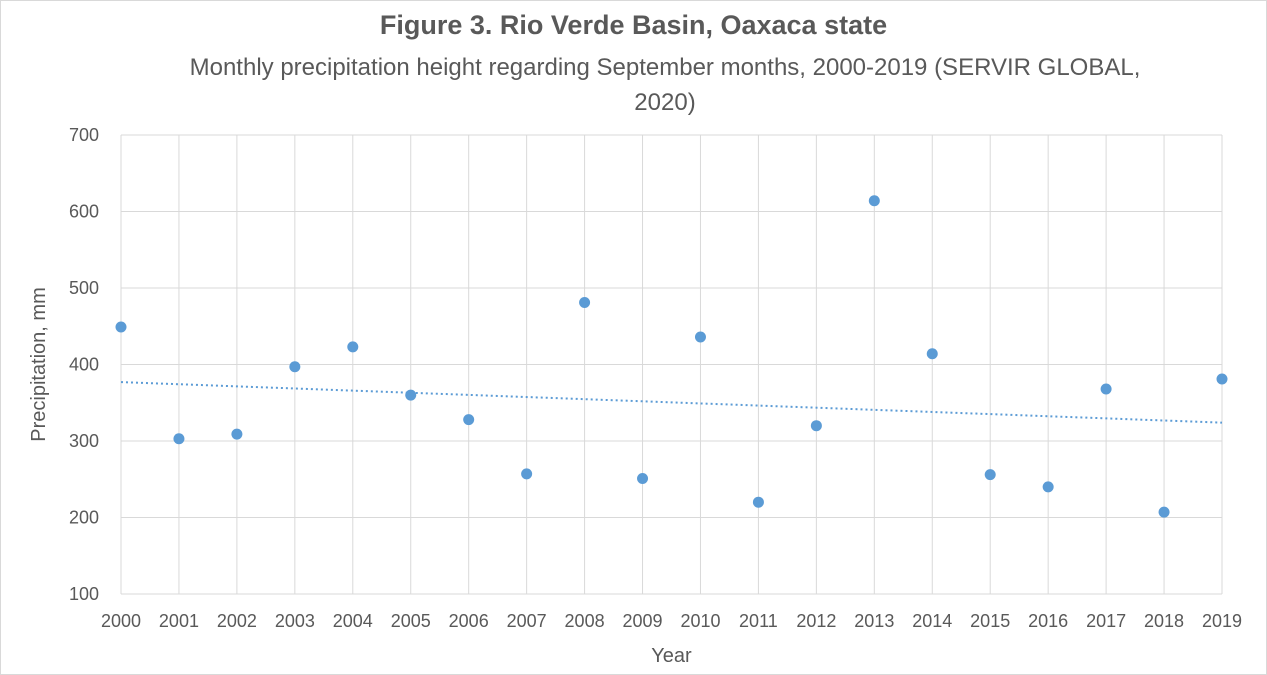  I want to click on x-tick-label: 2001, so click(179, 621).